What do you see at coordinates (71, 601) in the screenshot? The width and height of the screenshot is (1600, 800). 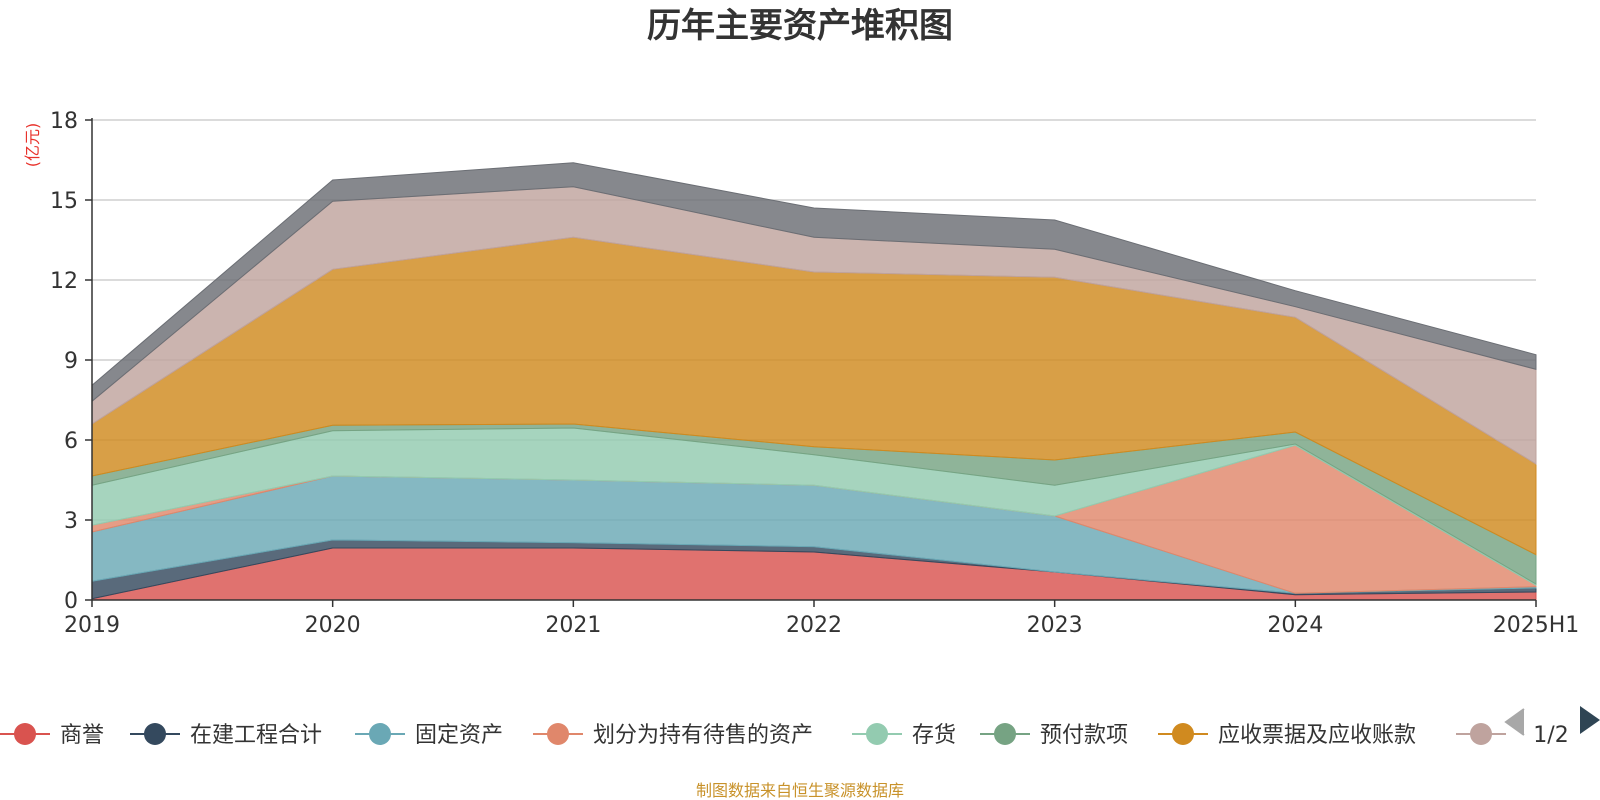 I see `y-tick-label: 0` at bounding box center [71, 601].